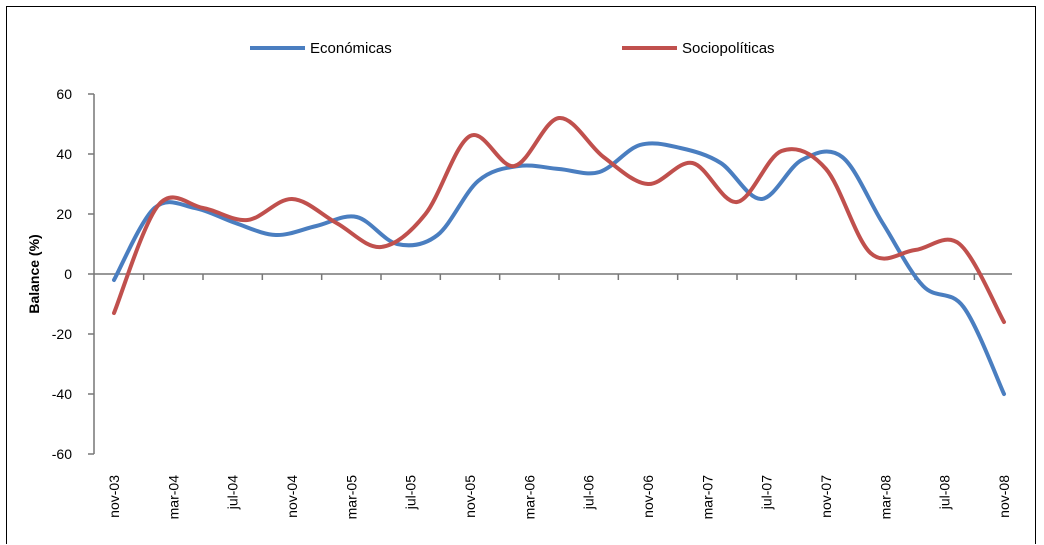 This screenshot has width=1044, height=545. Describe the element at coordinates (1004, 496) in the screenshot. I see `x-tick-label: nov-08` at that location.